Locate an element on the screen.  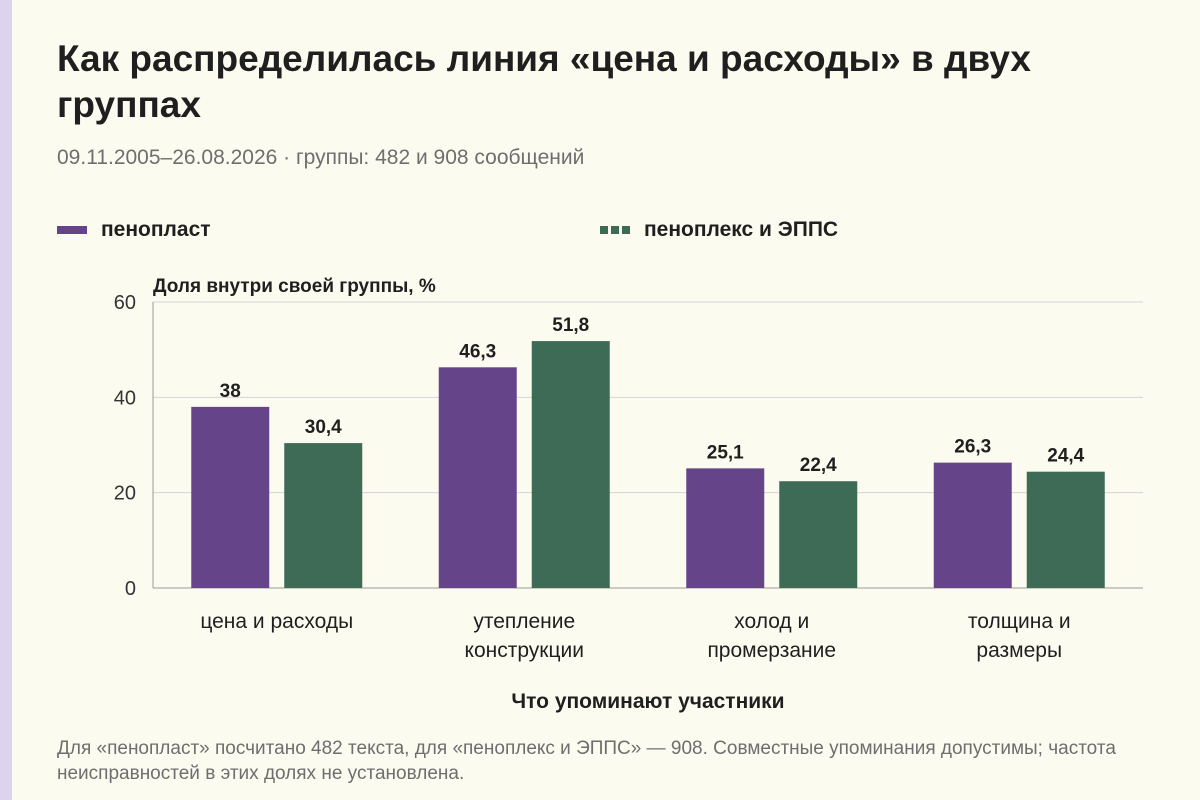
x-tick-label: толщина и is located at coordinates (1019, 621).